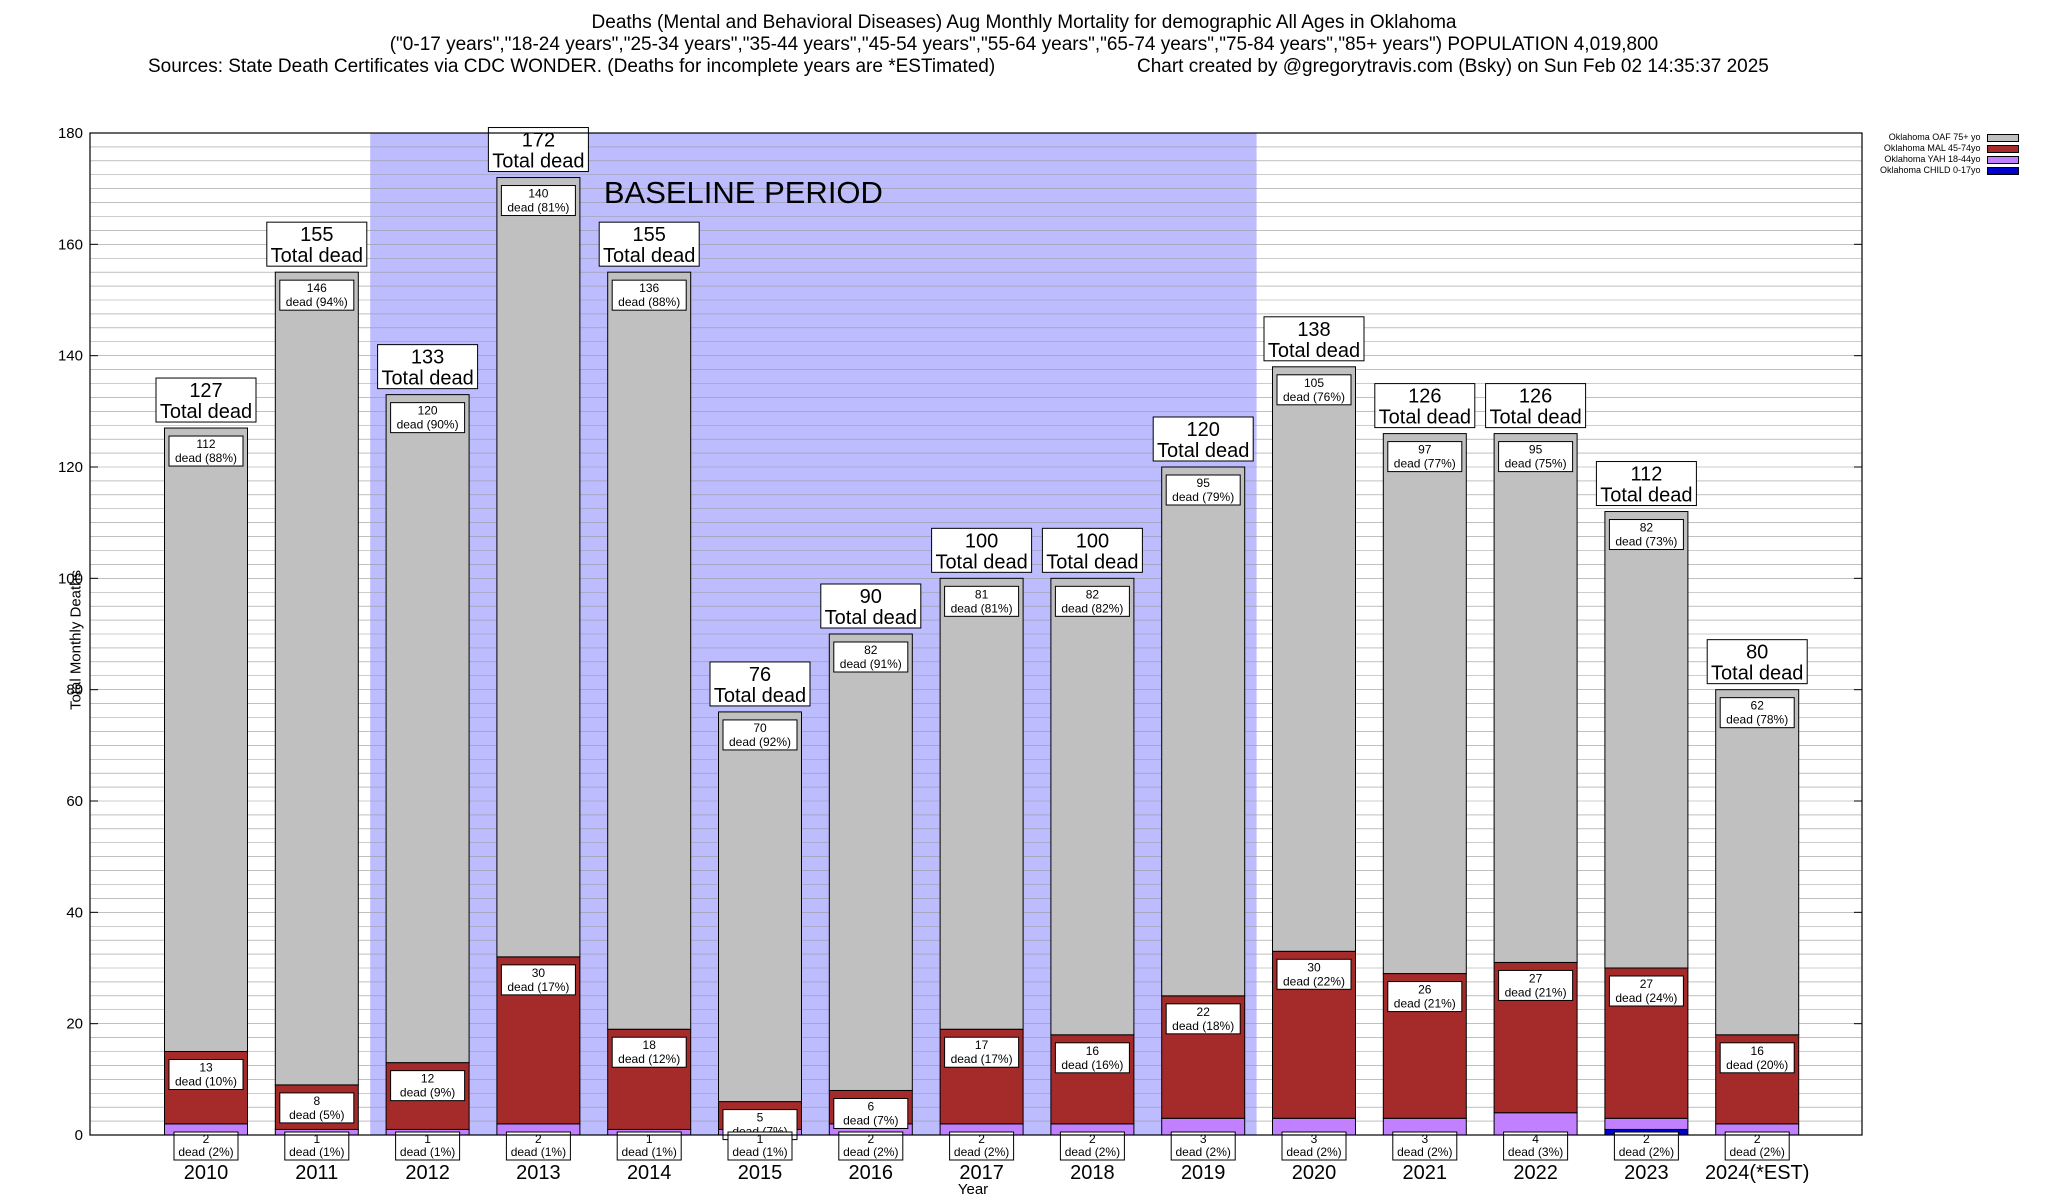 The image size is (2048, 1200). What do you see at coordinates (74, 690) in the screenshot?
I see `y-tick-label: 80` at bounding box center [74, 690].